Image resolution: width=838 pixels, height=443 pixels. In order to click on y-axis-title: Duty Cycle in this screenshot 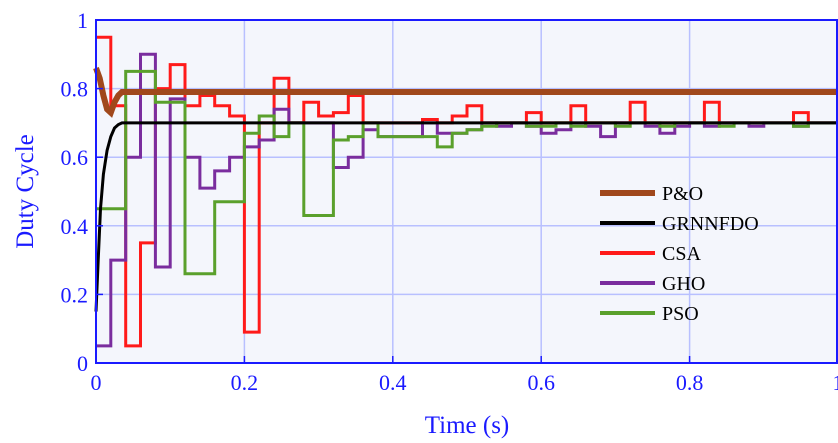, I will do `click(25, 191)`.